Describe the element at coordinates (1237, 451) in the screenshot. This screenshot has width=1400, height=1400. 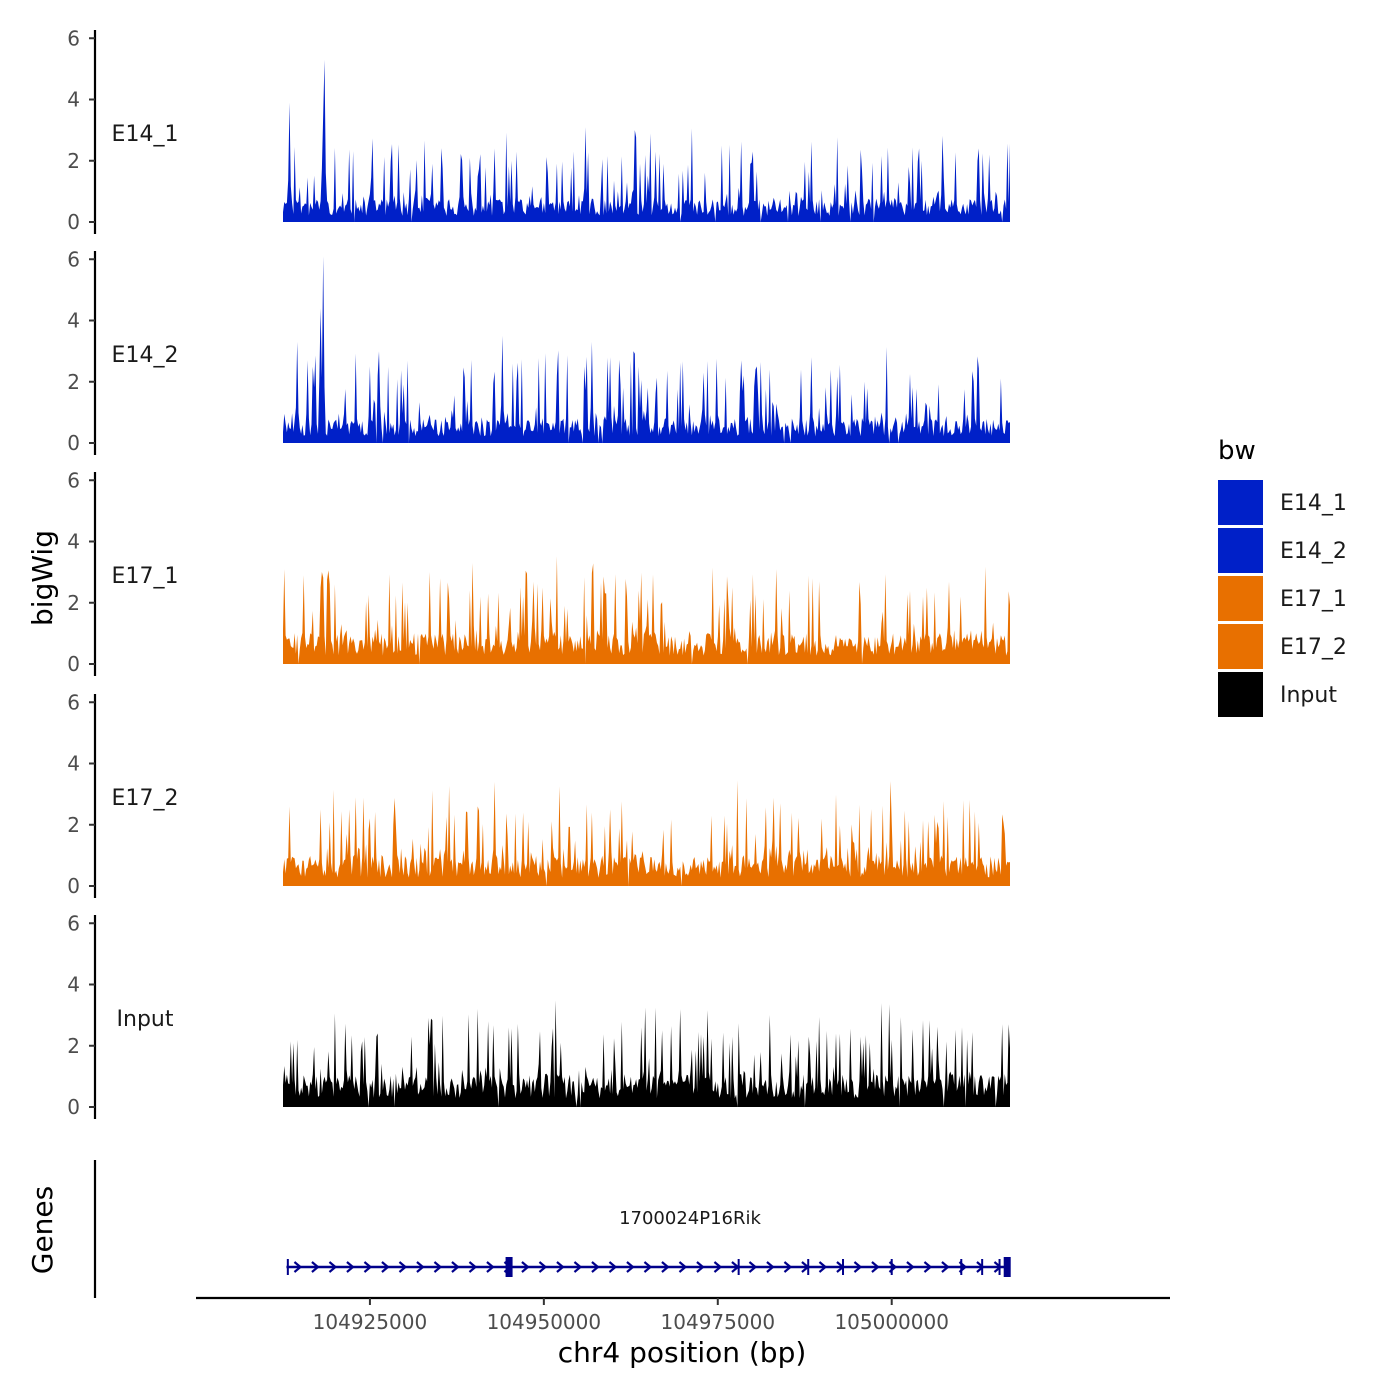
I see `legend-title: bw` at that location.